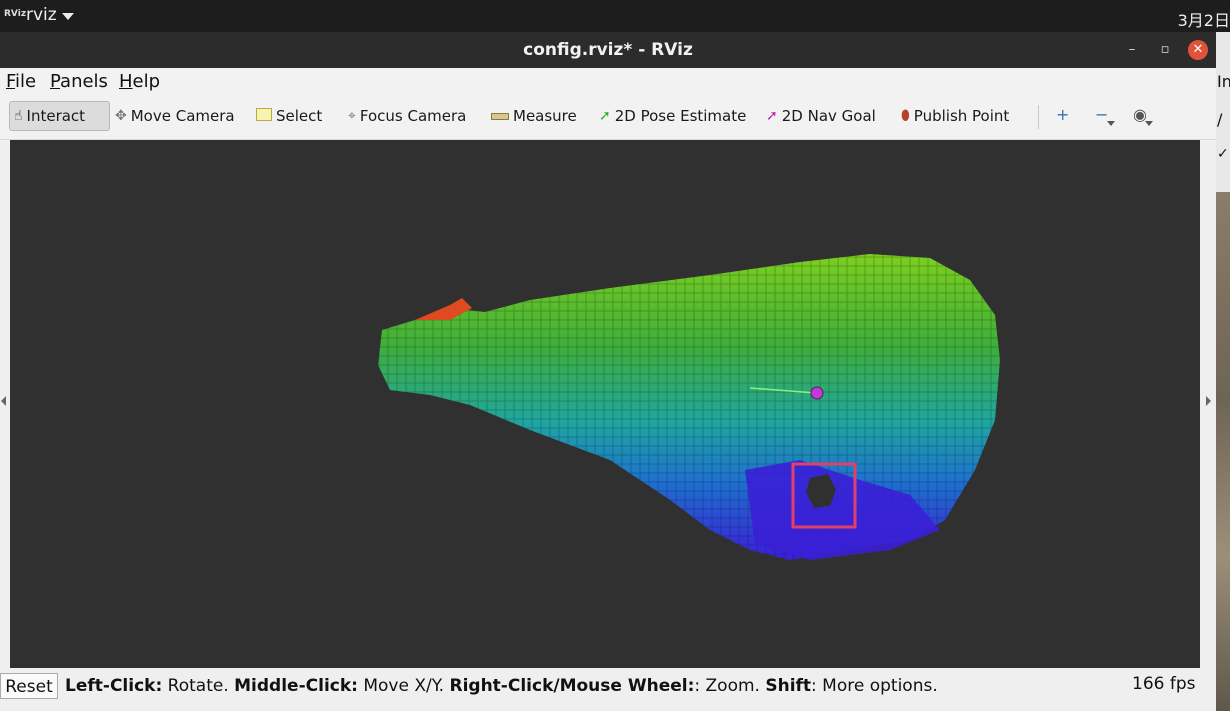 This screenshot has width=1230, height=711. I want to click on tool-focus-camera-label: Focus Camera, so click(413, 116).